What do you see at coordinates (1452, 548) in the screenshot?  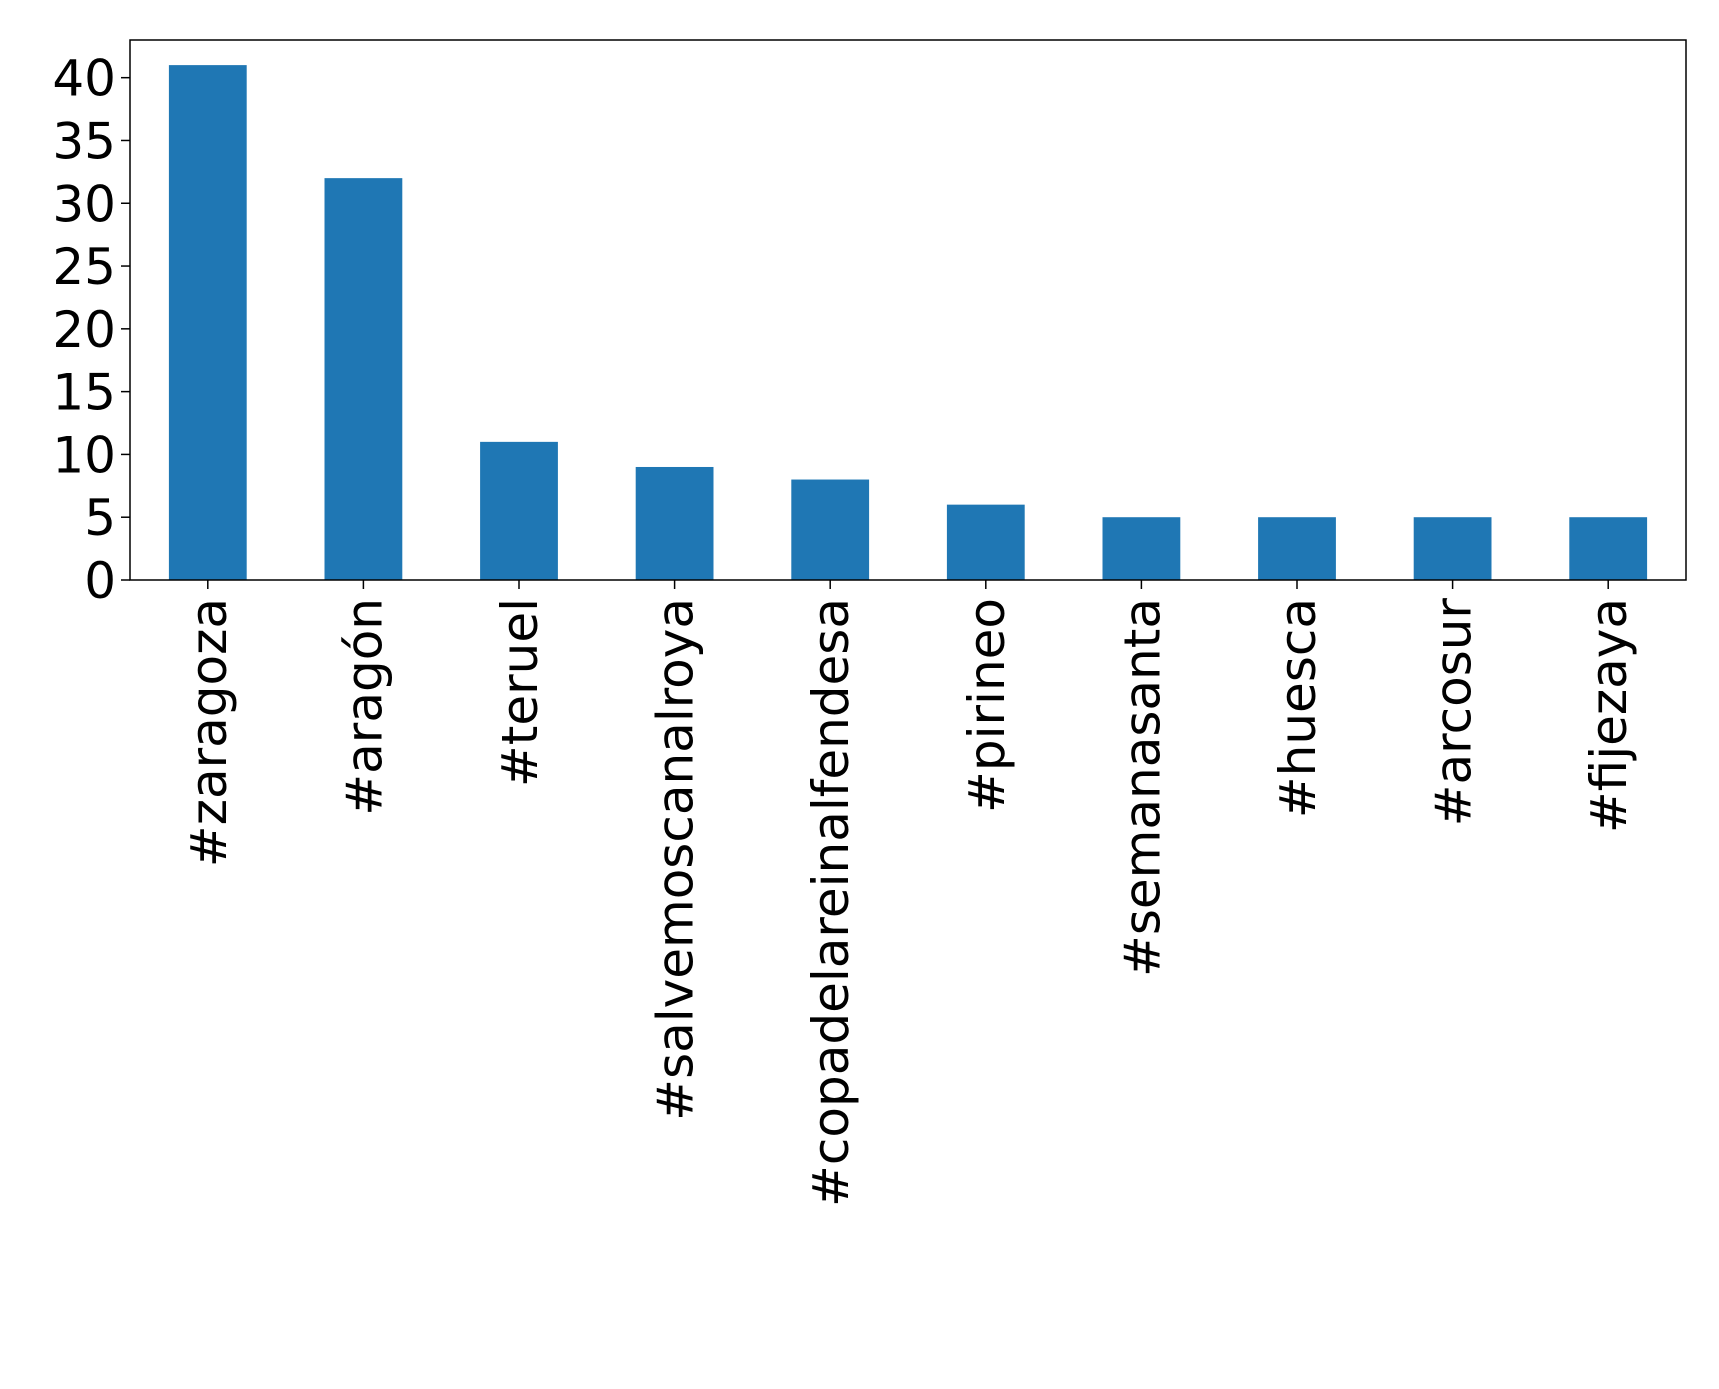 I see `bar-arcosur` at bounding box center [1452, 548].